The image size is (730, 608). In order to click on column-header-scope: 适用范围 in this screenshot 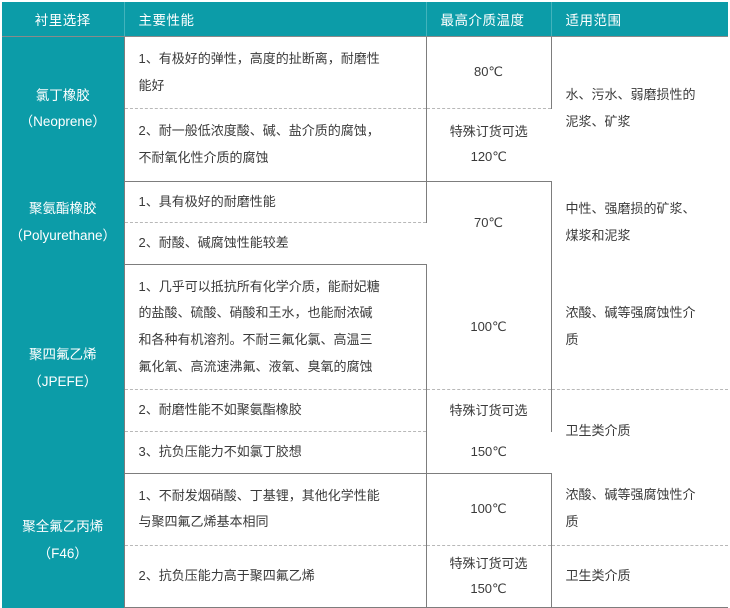, I will do `click(639, 19)`.